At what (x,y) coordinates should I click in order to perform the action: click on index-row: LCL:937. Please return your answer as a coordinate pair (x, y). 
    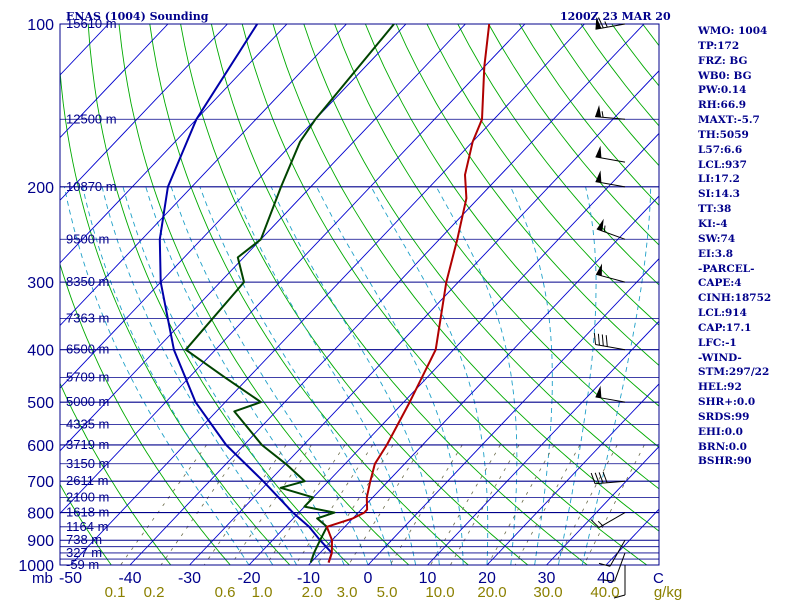
    Looking at the image, I should click on (722, 164).